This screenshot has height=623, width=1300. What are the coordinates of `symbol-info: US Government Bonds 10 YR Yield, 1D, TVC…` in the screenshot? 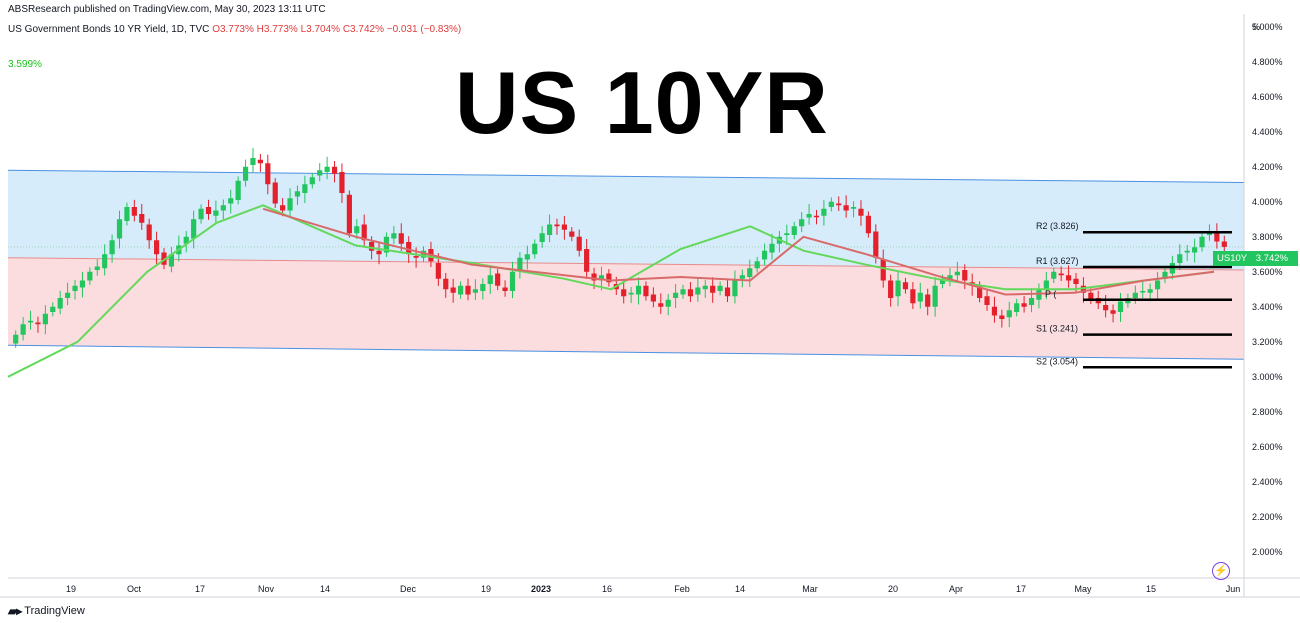 It's located at (234, 29).